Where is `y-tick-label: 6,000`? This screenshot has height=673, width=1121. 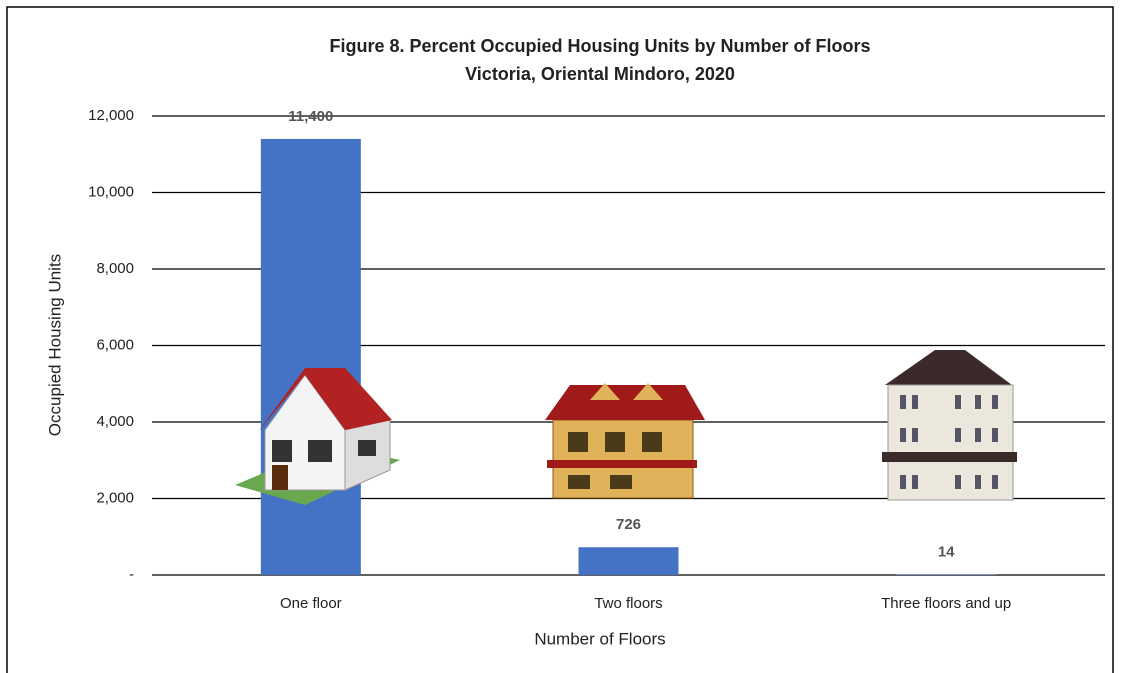 y-tick-label: 6,000 is located at coordinates (115, 344).